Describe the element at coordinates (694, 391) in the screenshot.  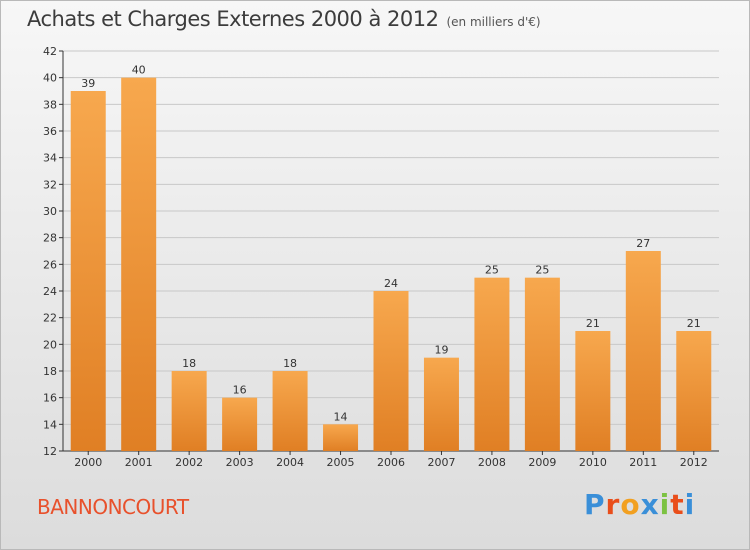
I see `bar-2012` at that location.